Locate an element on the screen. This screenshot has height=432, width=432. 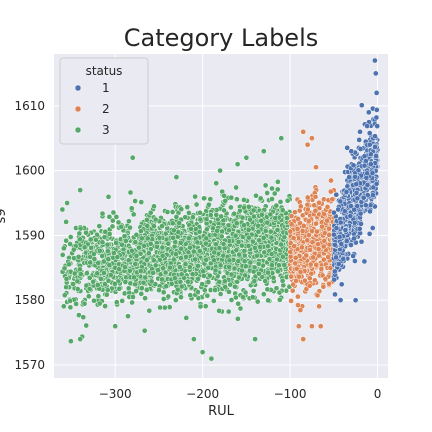
y-tick-label: 1590 is located at coordinates (29, 235).